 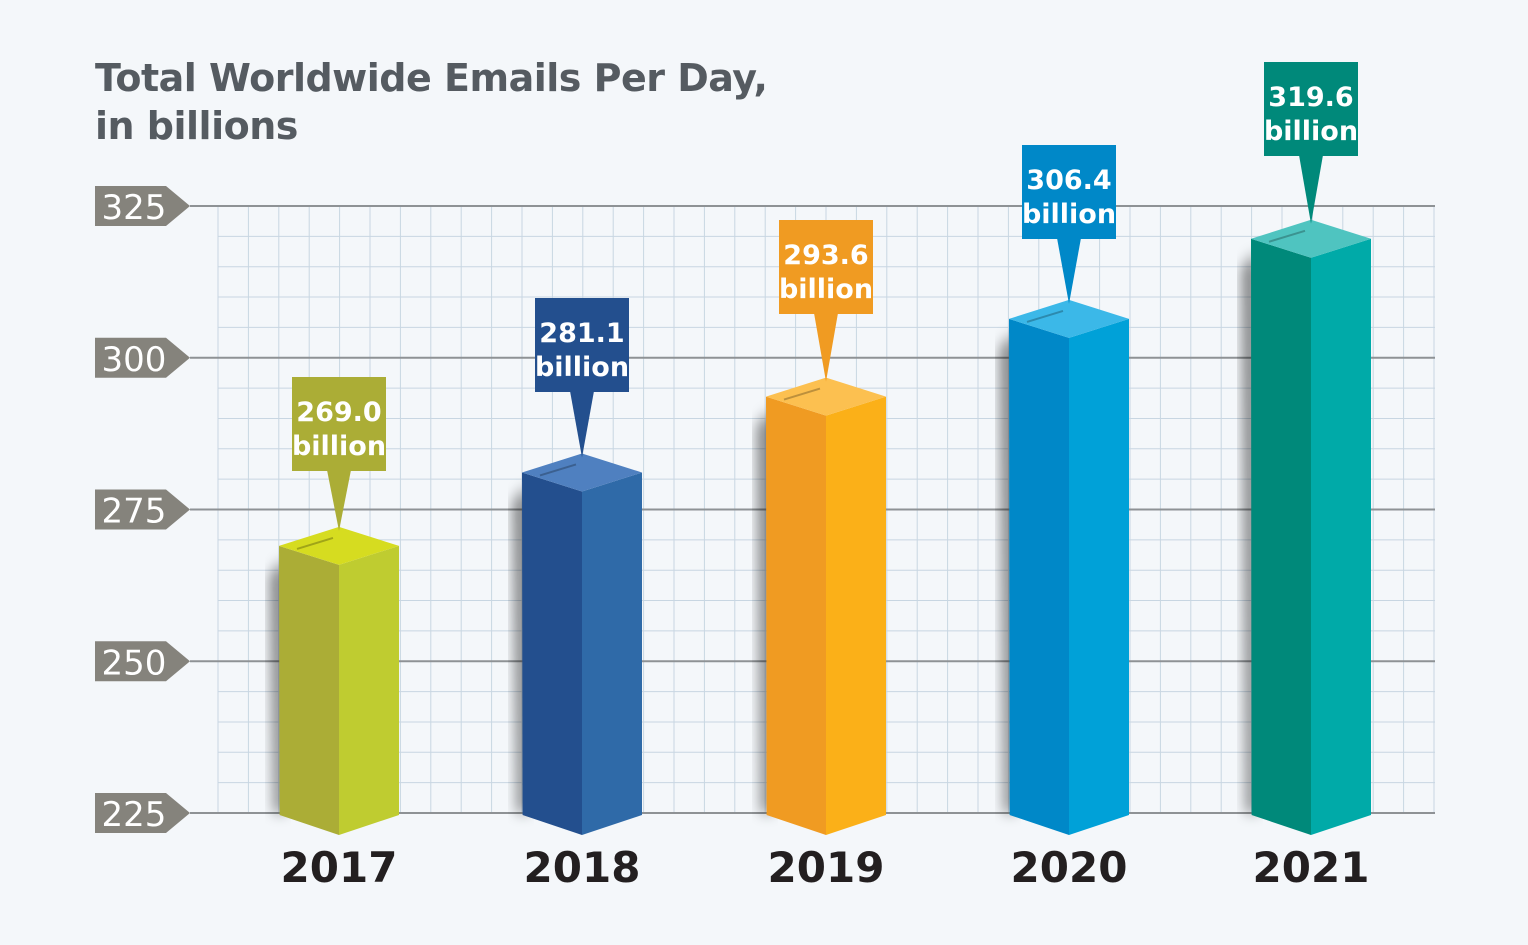 I want to click on x-tick-label-2018: 2018, so click(x=582, y=867).